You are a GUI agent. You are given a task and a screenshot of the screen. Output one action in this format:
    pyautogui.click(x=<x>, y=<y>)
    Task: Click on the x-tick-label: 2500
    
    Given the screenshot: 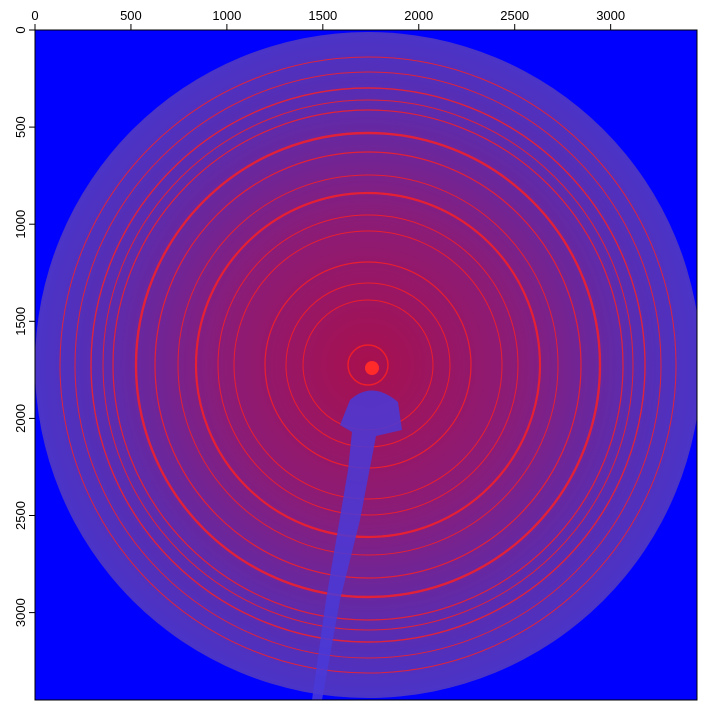 What is the action you would take?
    pyautogui.click(x=514, y=15)
    